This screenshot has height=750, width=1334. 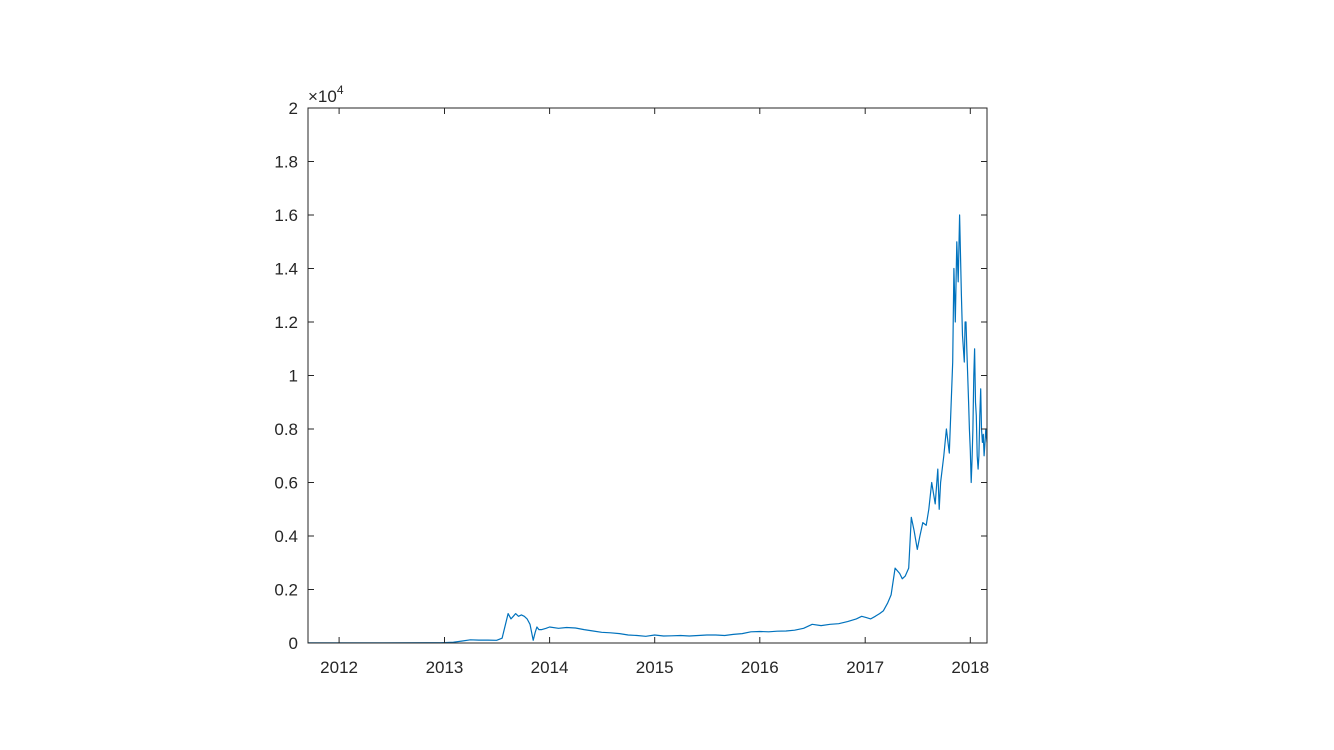 I want to click on y-exponent-label: ×10⁴, so click(x=326, y=94).